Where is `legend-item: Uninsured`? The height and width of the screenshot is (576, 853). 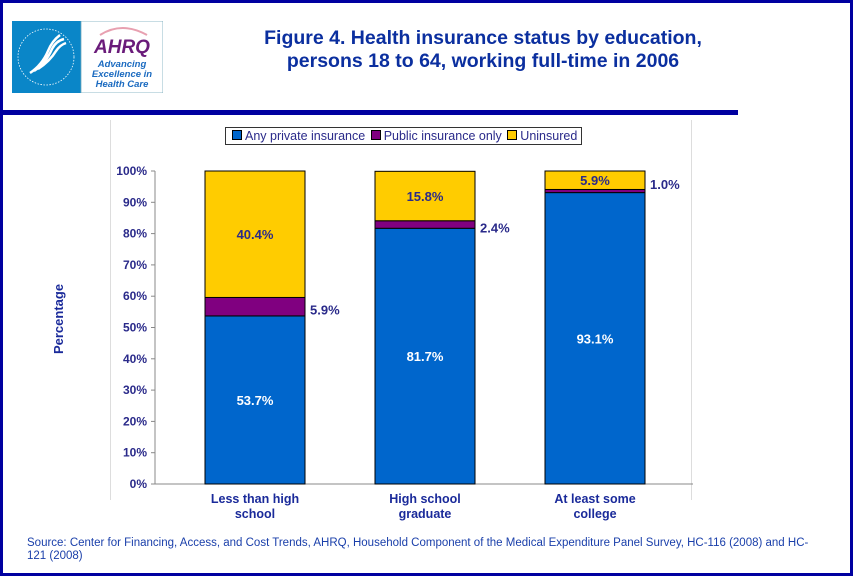
legend-item: Uninsured is located at coordinates (541, 136).